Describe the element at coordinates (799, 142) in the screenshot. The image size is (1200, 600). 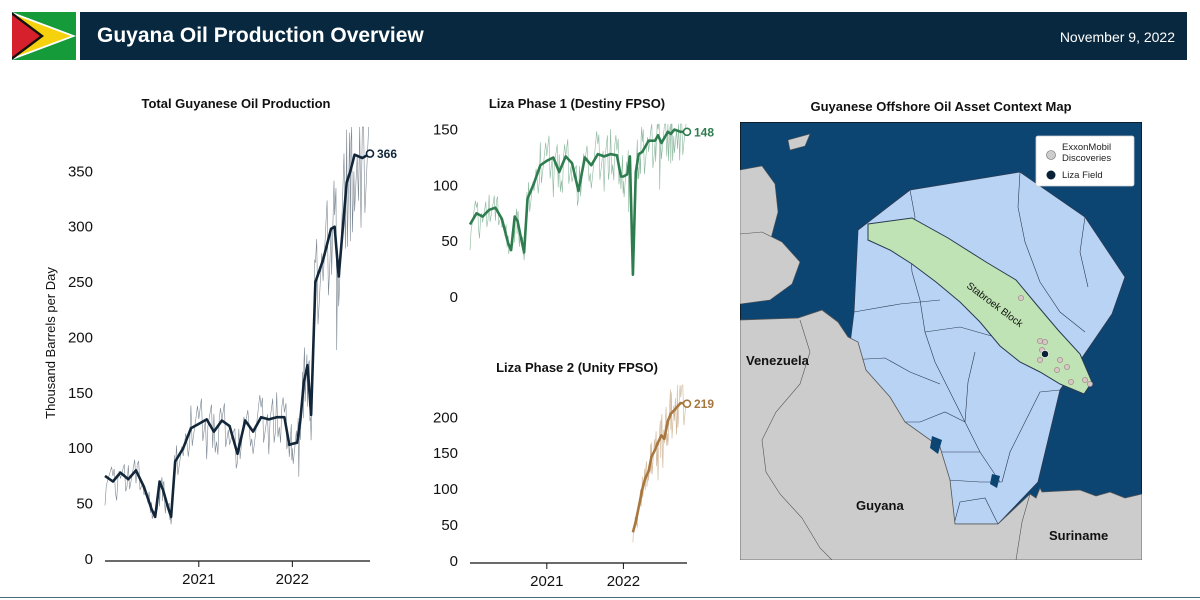
I see `trinidad-island` at that location.